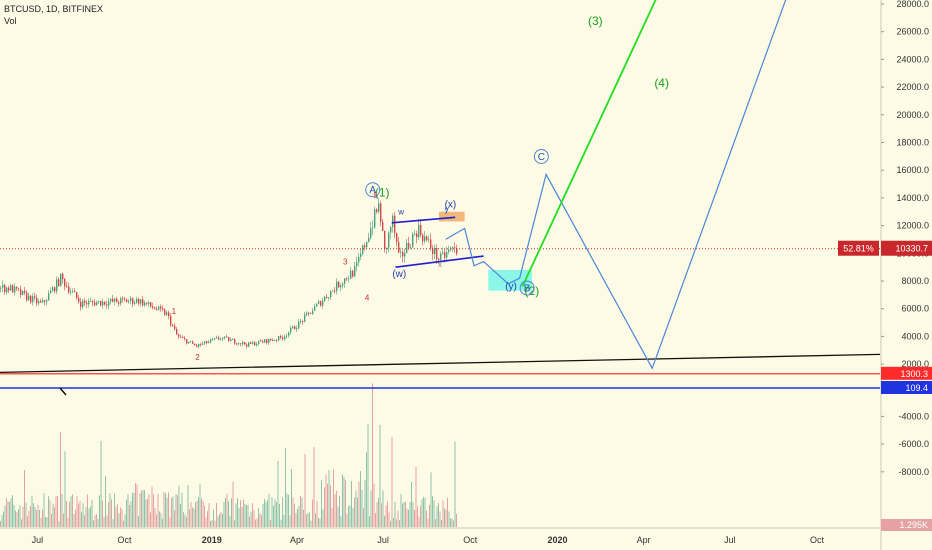 The width and height of the screenshot is (932, 550). Describe the element at coordinates (912, 4) in the screenshot. I see `y-tick-label: 28000.0` at that location.